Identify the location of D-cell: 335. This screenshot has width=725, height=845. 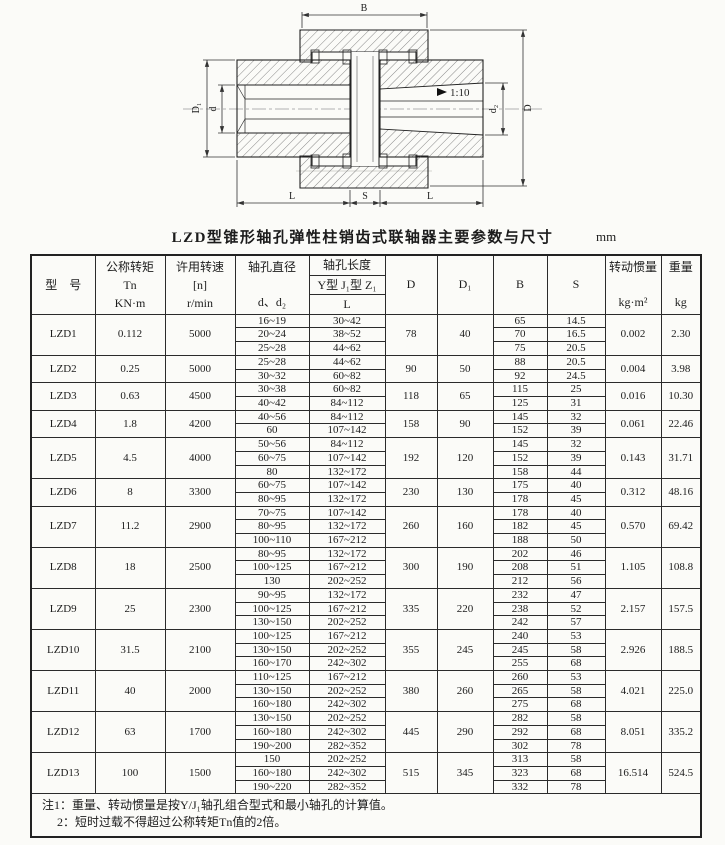
(411, 608).